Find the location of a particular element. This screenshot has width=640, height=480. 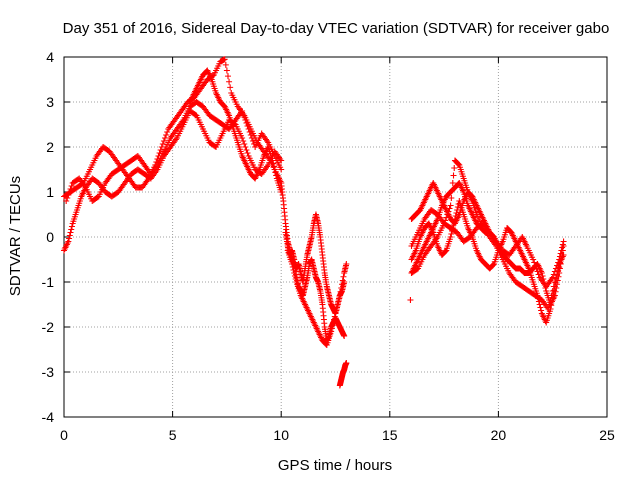

y-tick-label-2: -2 is located at coordinates (48, 327).